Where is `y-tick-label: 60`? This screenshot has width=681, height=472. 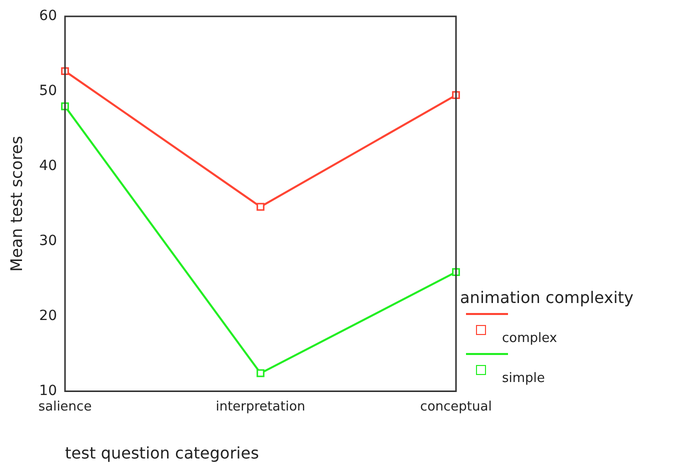 y-tick-label: 60 is located at coordinates (48, 16).